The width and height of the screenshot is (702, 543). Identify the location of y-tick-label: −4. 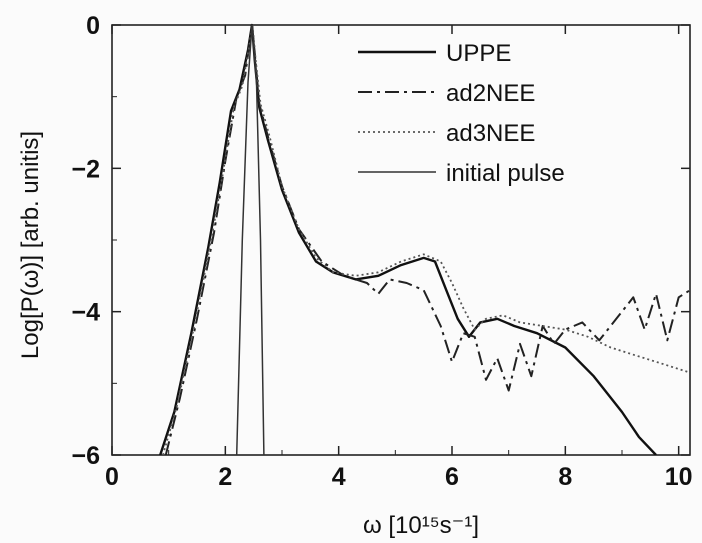
(85, 313).